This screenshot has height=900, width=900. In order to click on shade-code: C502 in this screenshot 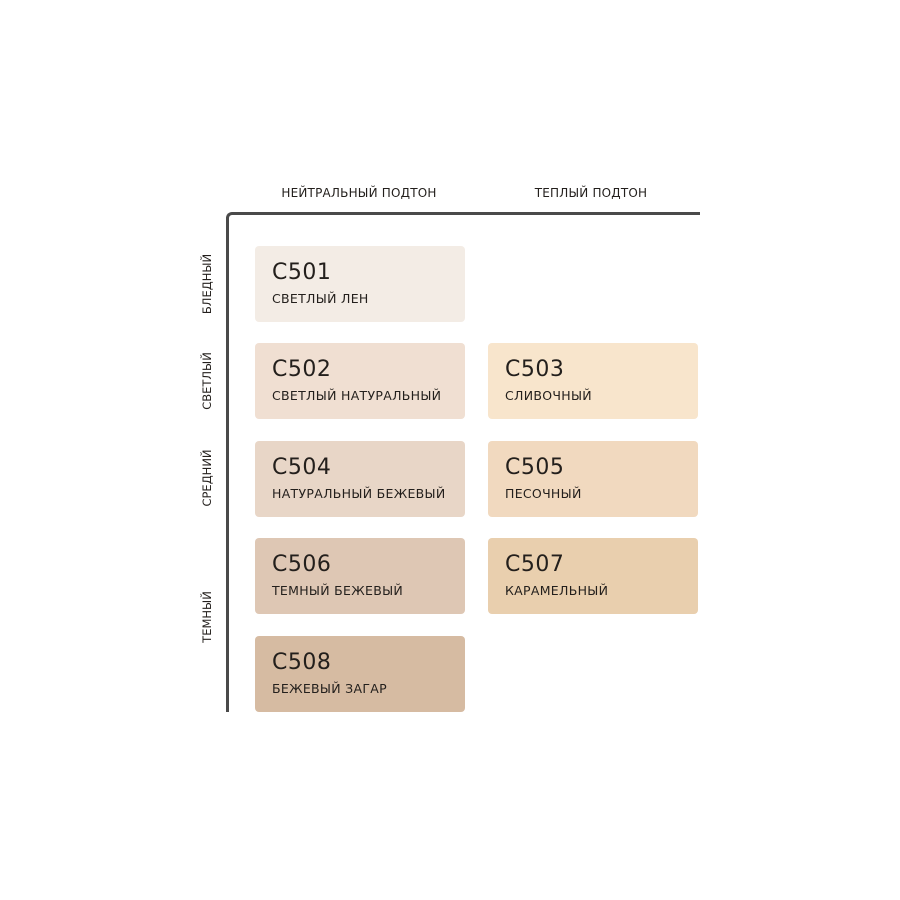, I will do `click(302, 369)`.